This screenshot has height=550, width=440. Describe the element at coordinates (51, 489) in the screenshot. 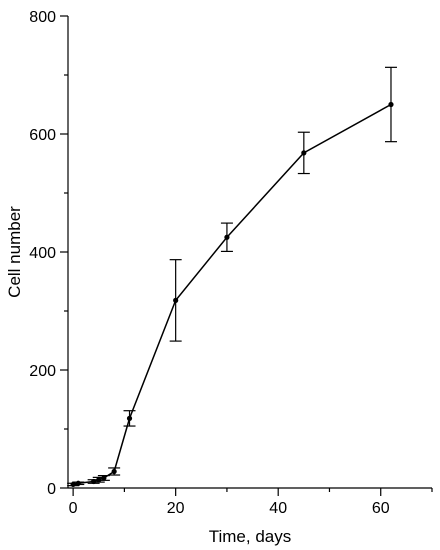

I see `y-tick-label: 0` at that location.